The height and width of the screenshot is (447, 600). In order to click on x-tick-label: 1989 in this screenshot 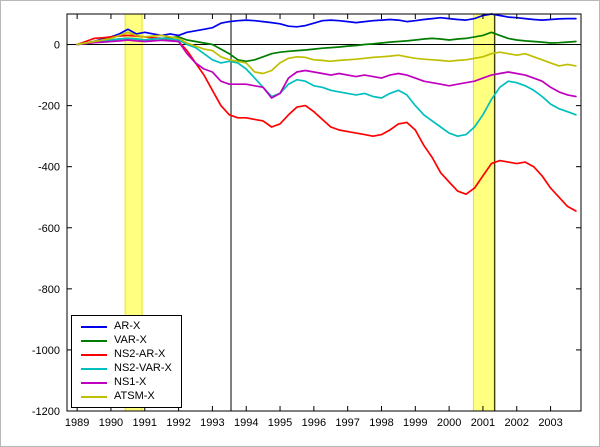, I will do `click(77, 423)`.